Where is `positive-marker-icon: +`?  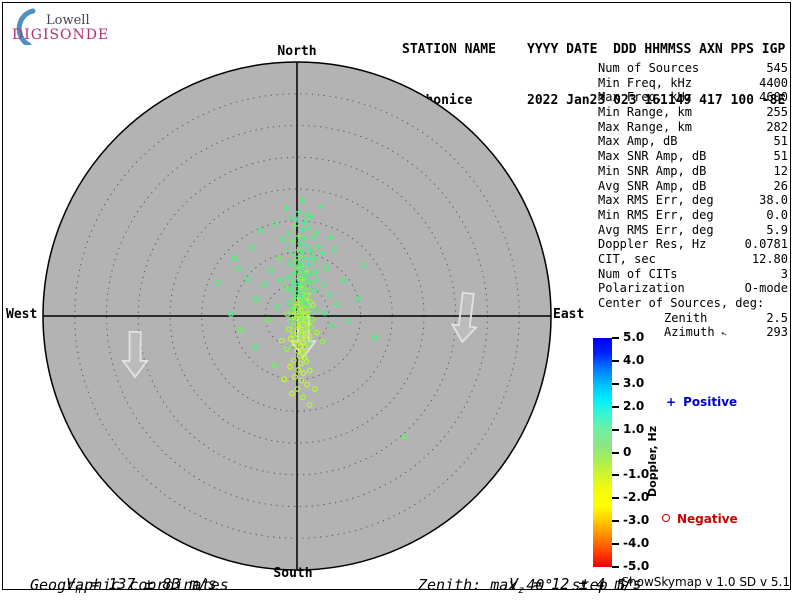 positive-marker-icon: + is located at coordinates (671, 402).